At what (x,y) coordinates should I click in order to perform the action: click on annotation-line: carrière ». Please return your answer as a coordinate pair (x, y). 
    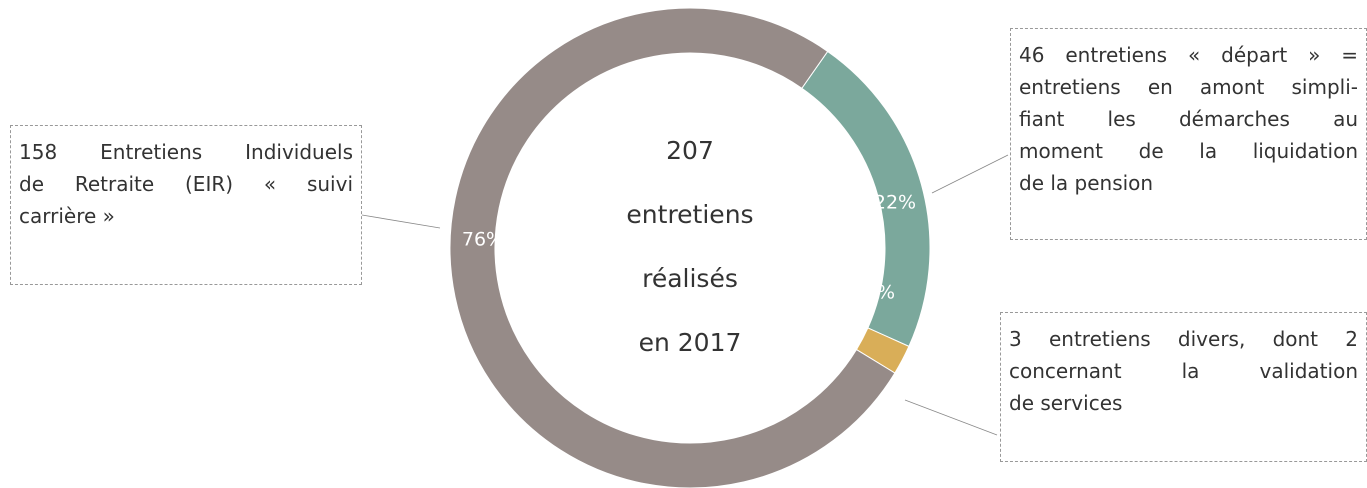
    Looking at the image, I should click on (67, 216).